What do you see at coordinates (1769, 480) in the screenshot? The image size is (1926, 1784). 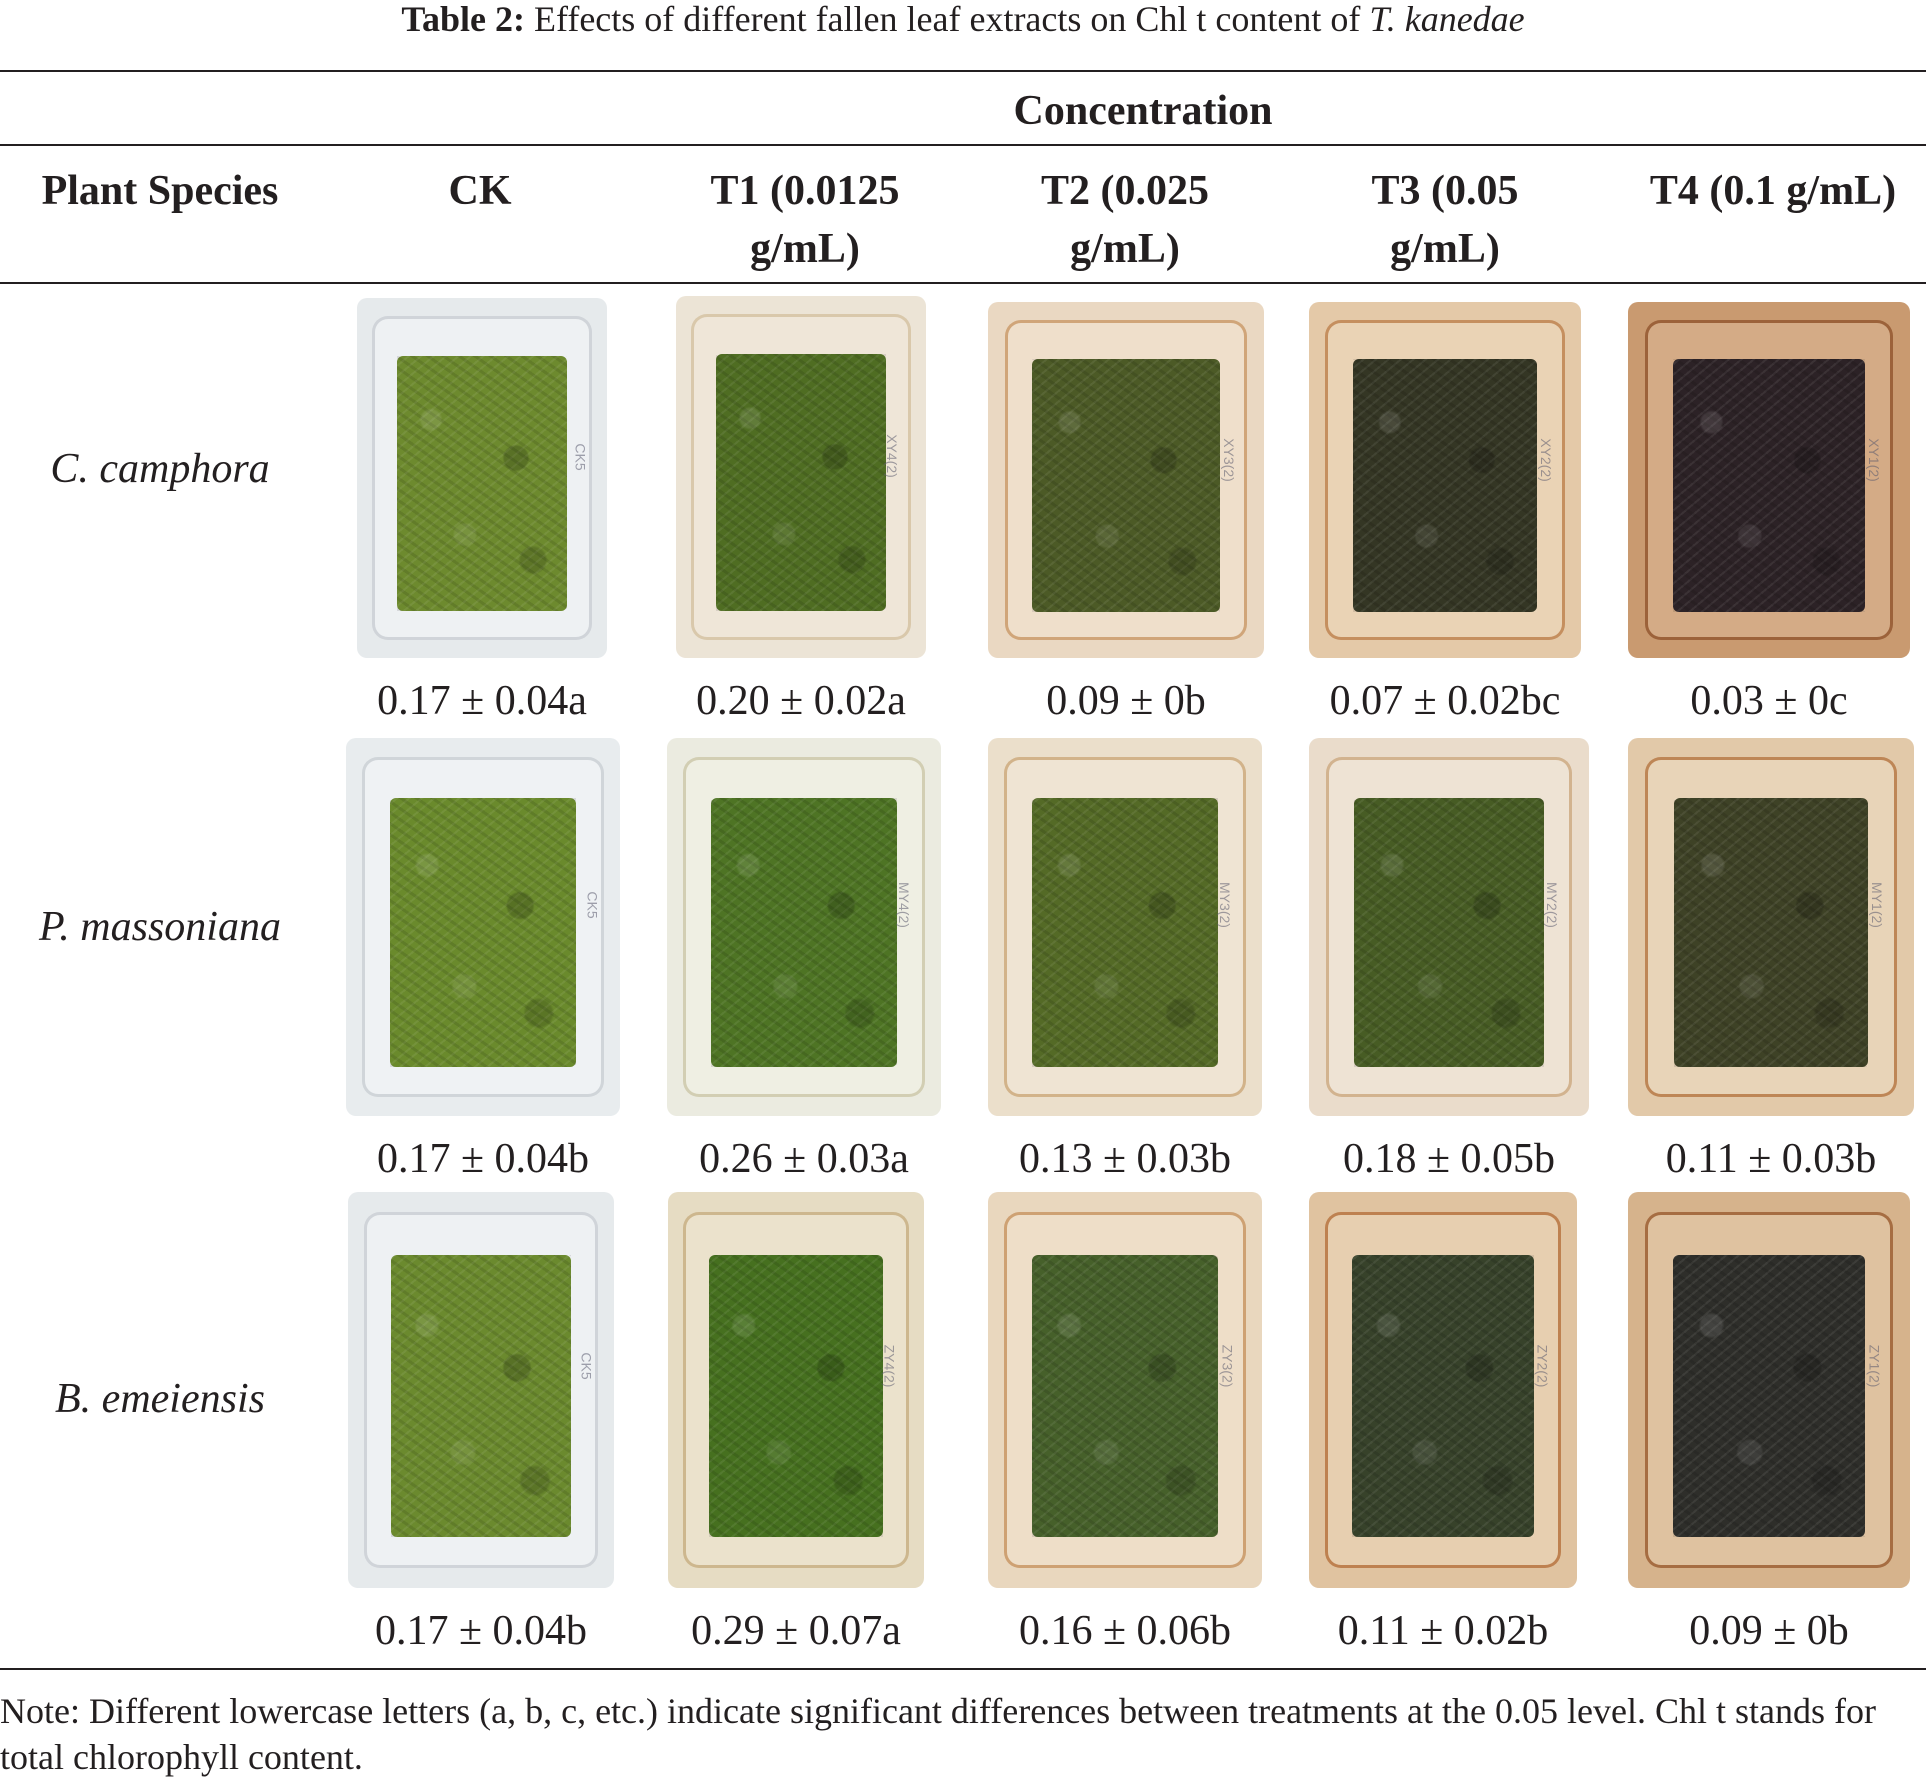 I see `photo-c-camphora-t4: XY1(2)` at bounding box center [1769, 480].